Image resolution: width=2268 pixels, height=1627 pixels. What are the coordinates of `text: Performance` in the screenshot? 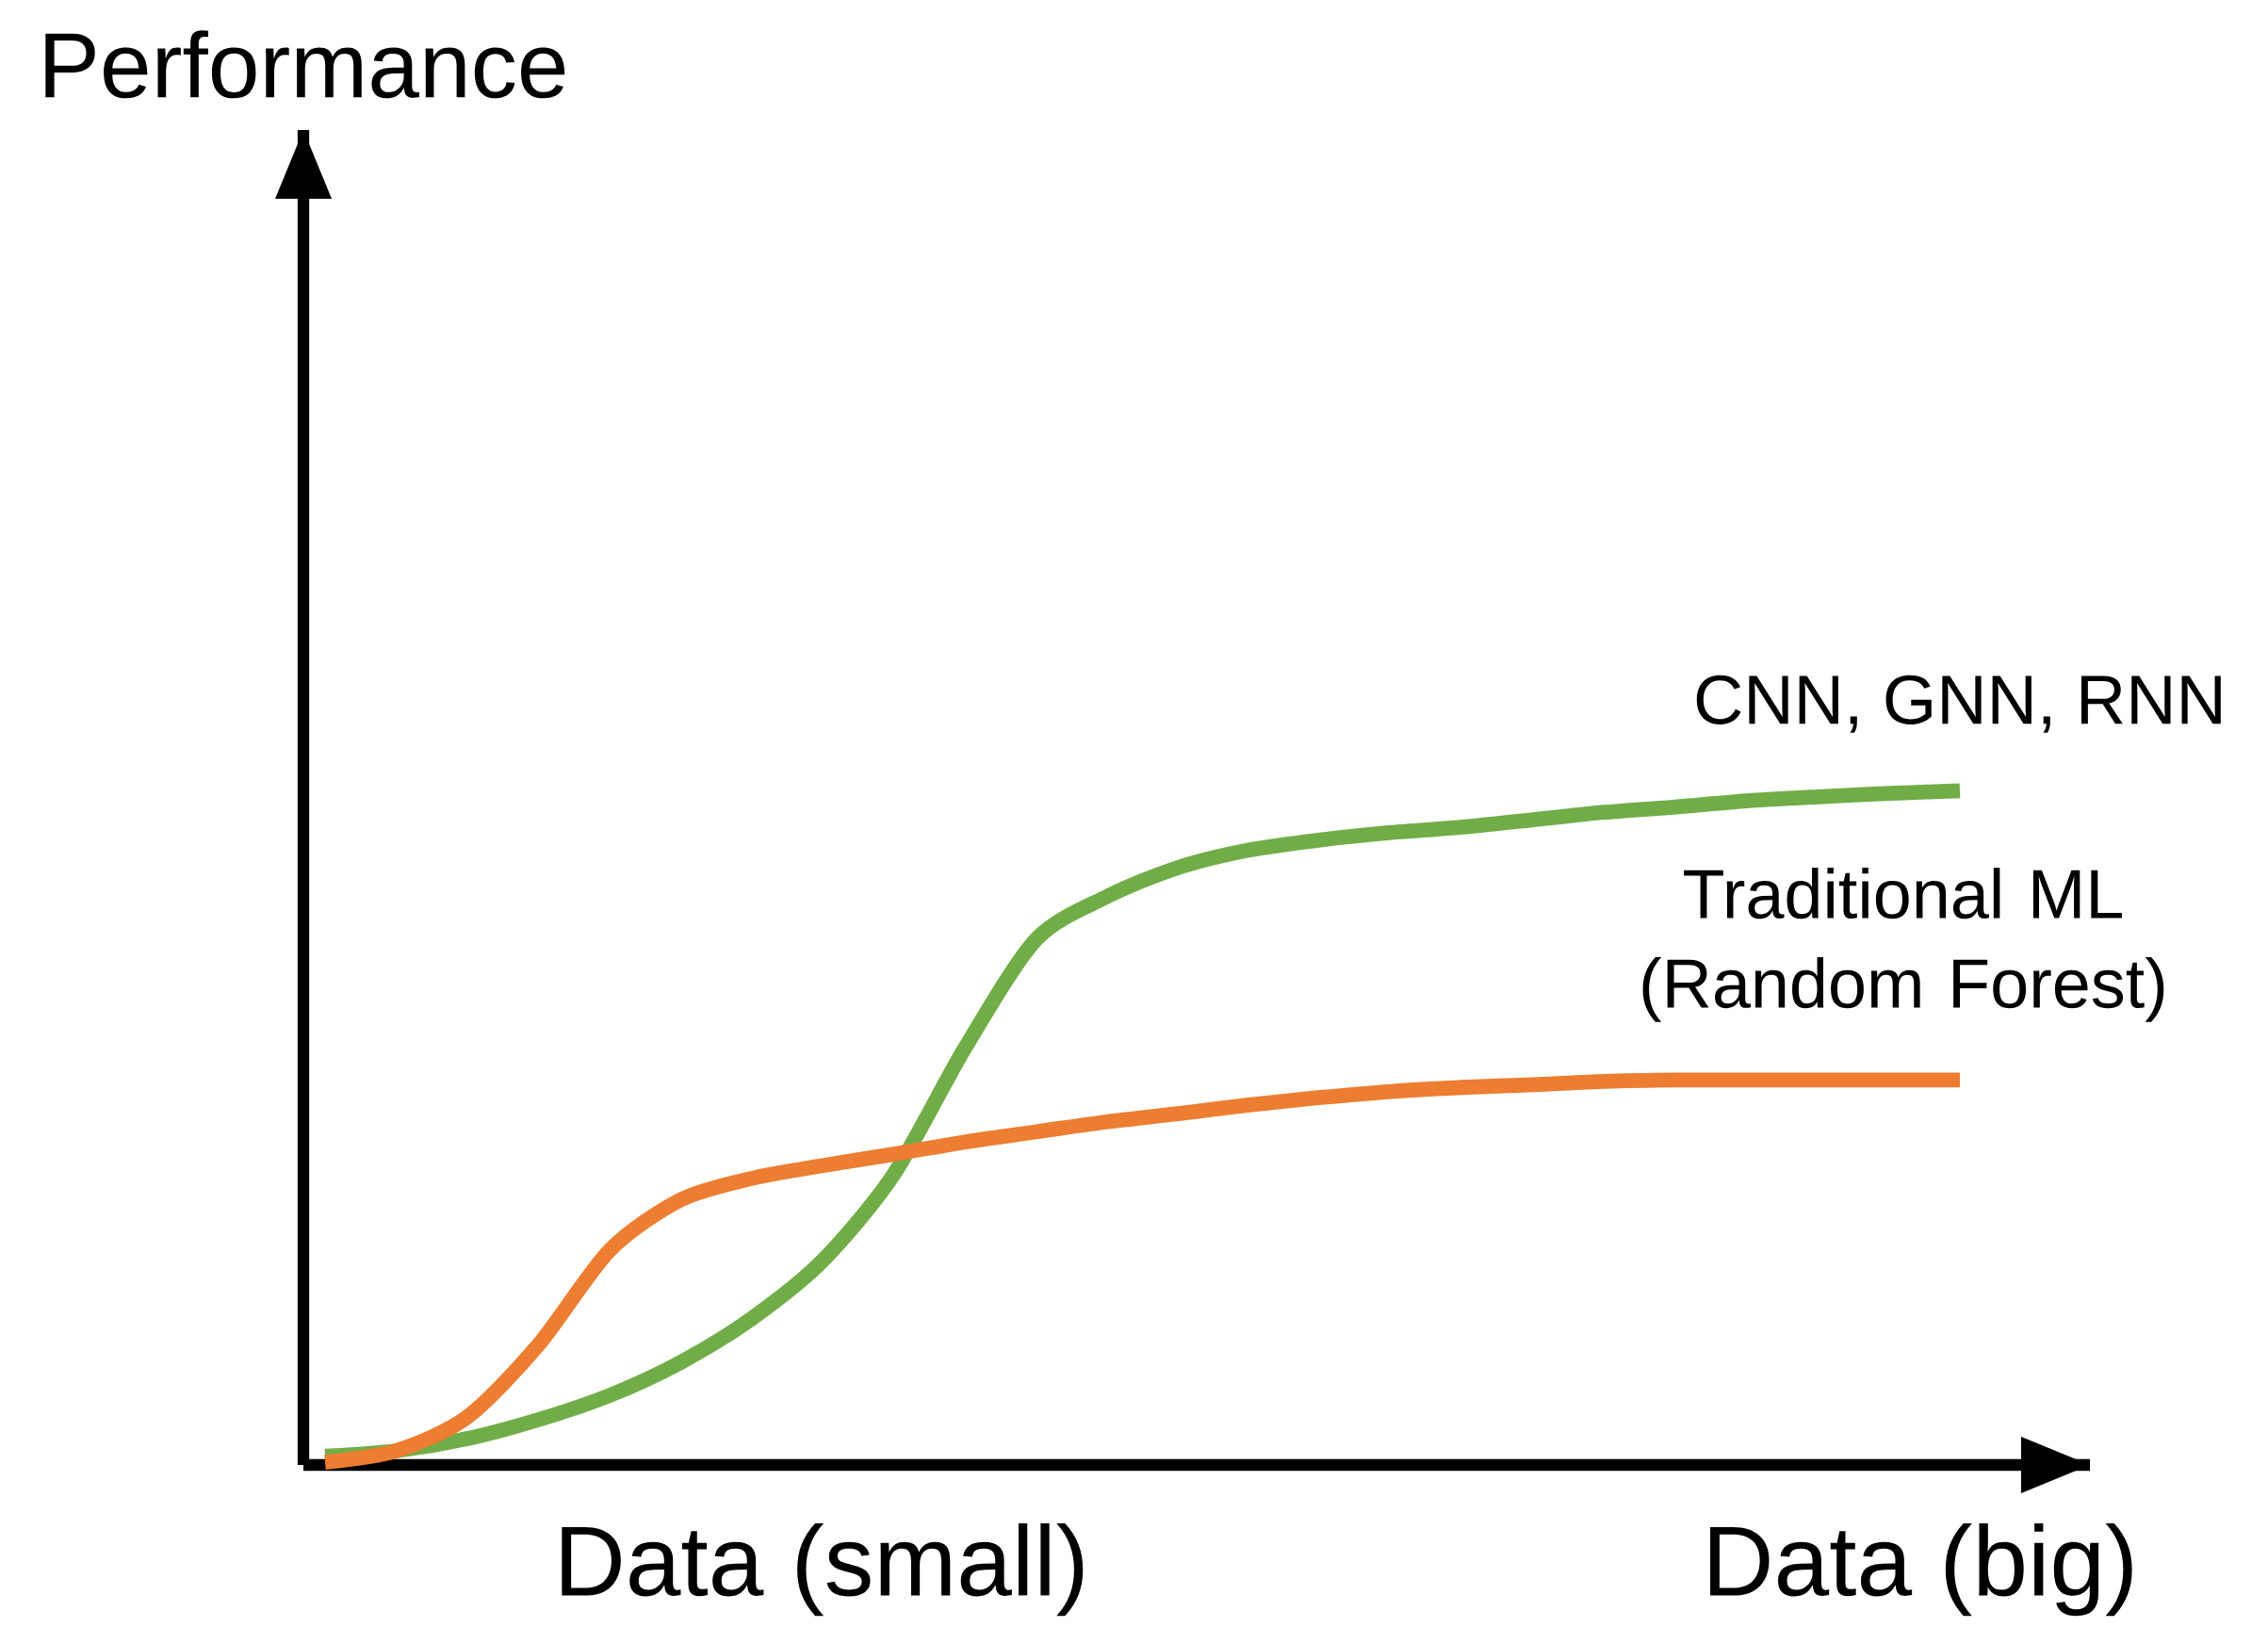 It's located at (305, 65).